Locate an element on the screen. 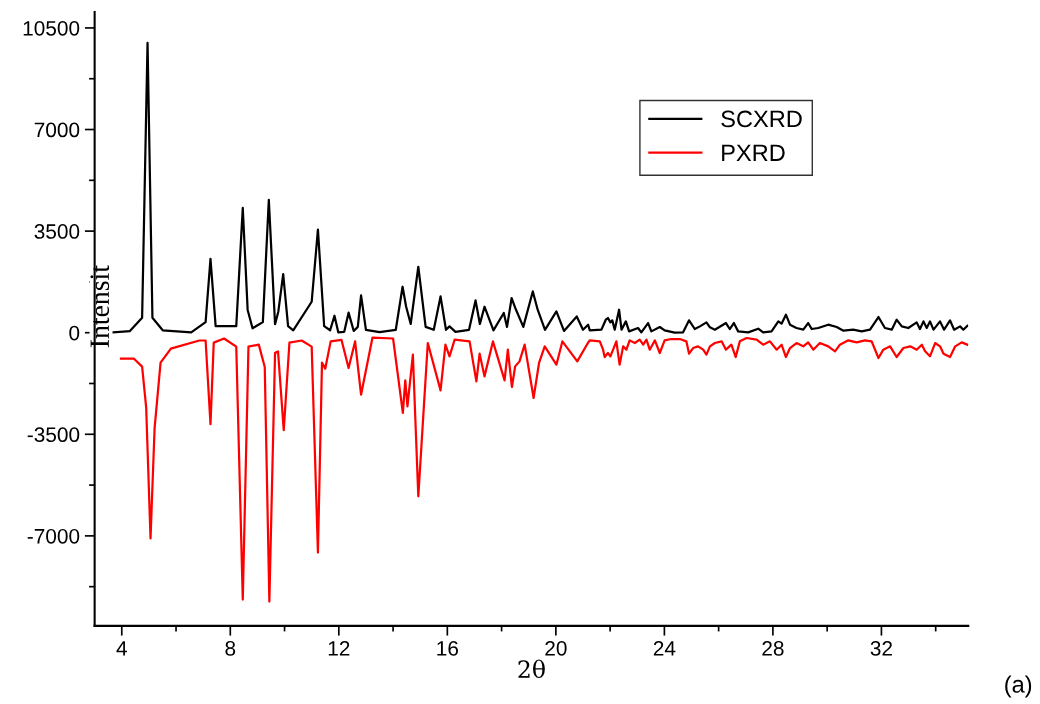  x-tick-label: 20 is located at coordinates (556, 648).